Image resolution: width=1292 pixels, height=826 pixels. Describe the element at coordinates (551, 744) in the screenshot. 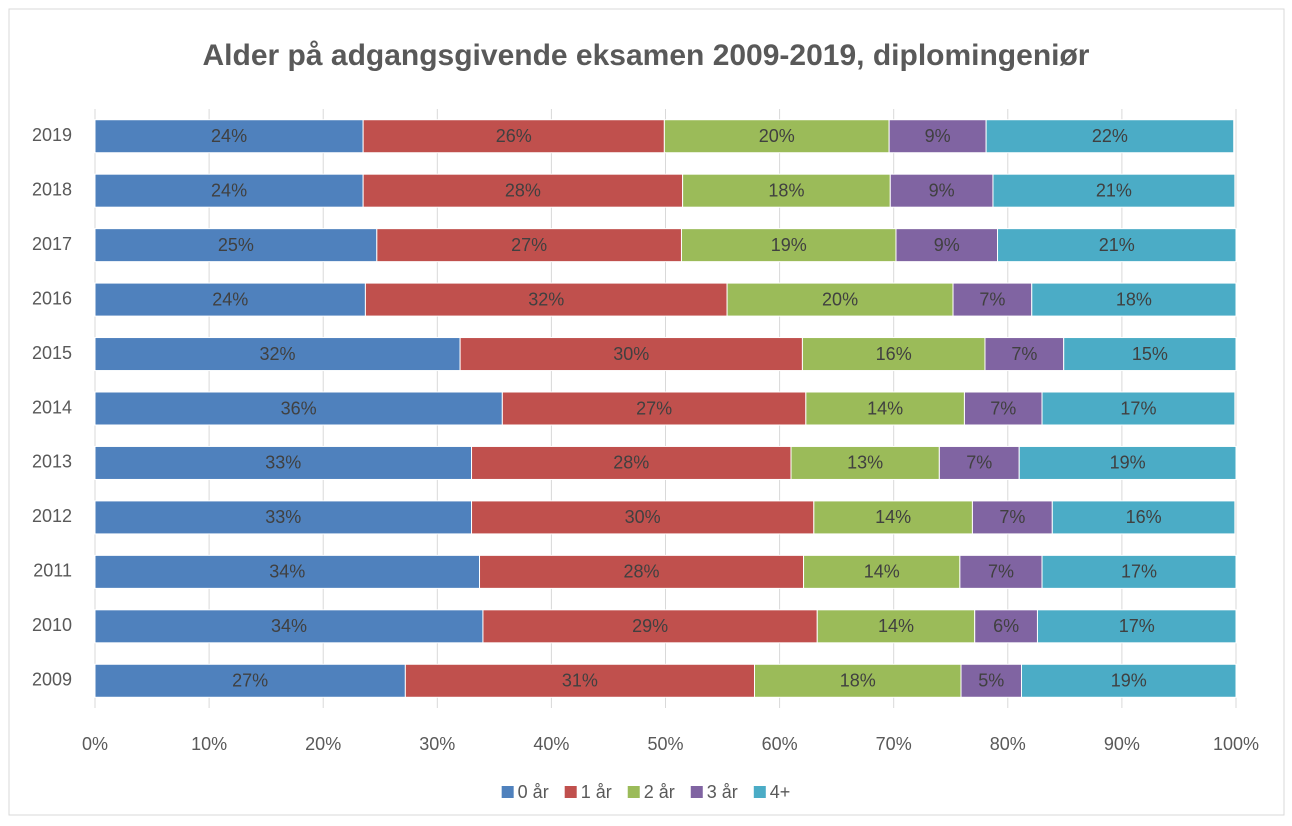

I see `x-tick-label: 40%` at that location.